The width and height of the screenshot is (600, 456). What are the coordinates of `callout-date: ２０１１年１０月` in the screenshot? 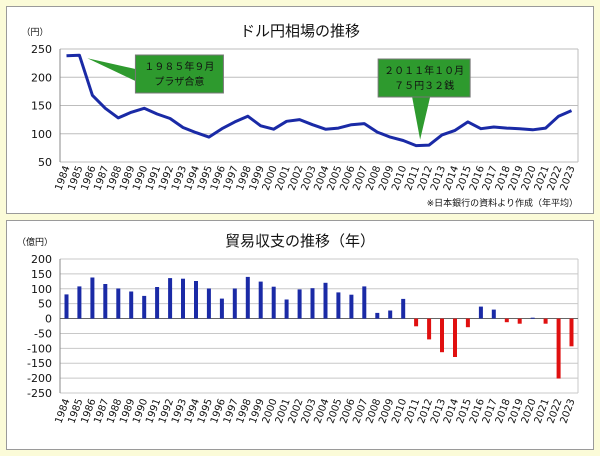 It's located at (424, 70).